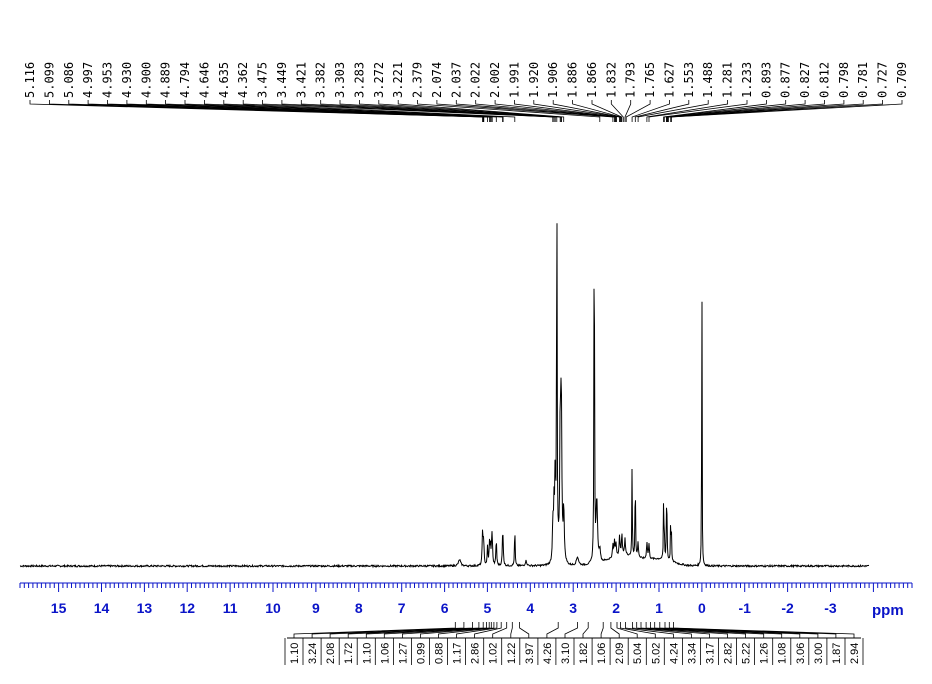  What do you see at coordinates (49, 80) in the screenshot?
I see `peak-label: 5.099` at bounding box center [49, 80].